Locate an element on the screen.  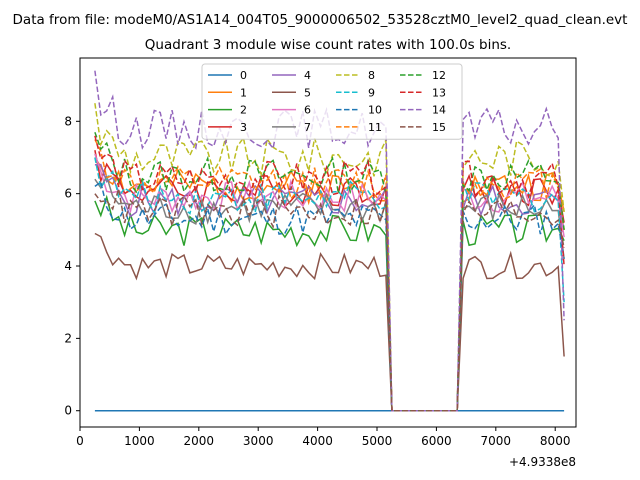
legend-label-4: 4 is located at coordinates (307, 75).